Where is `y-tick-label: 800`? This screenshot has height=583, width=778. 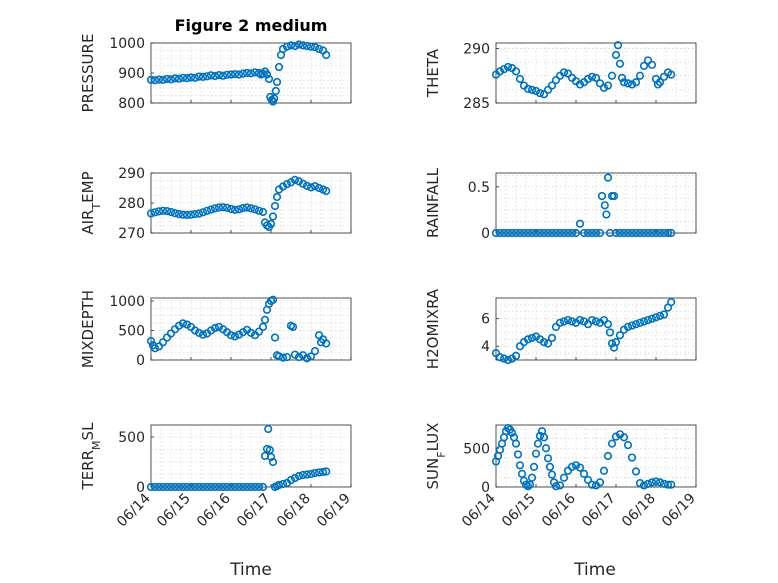
y-tick-label: 800 is located at coordinates (131, 104).